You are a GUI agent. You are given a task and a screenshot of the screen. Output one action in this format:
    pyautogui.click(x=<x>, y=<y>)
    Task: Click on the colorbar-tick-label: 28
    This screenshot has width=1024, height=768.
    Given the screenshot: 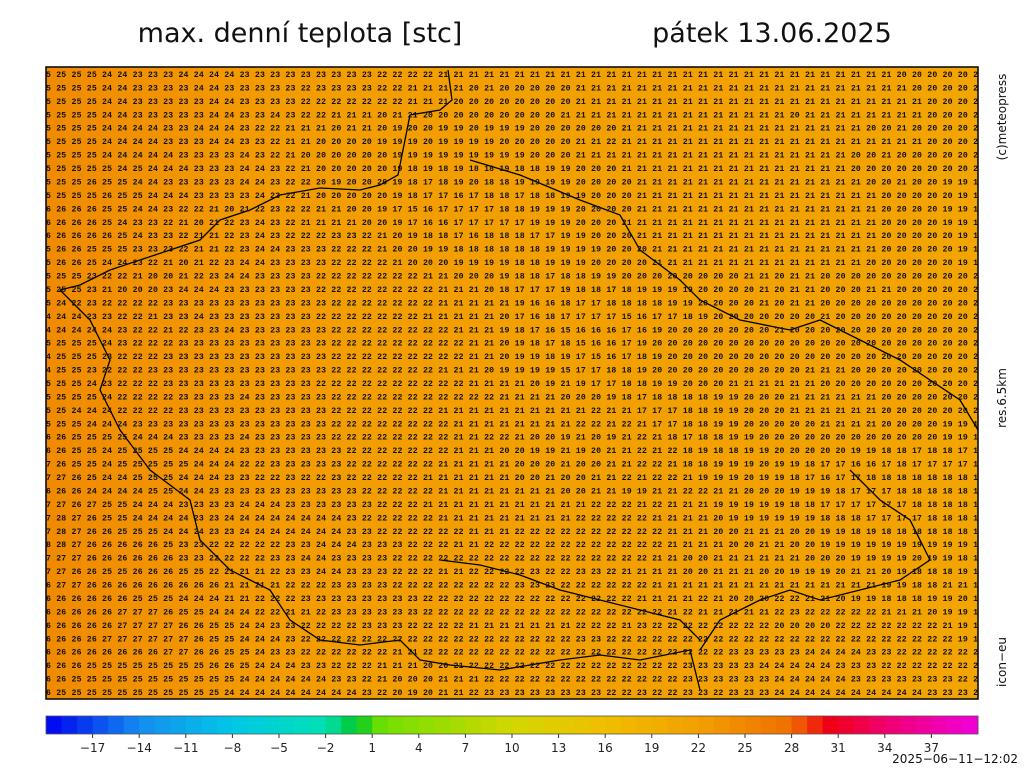 What is the action you would take?
    pyautogui.click(x=791, y=748)
    